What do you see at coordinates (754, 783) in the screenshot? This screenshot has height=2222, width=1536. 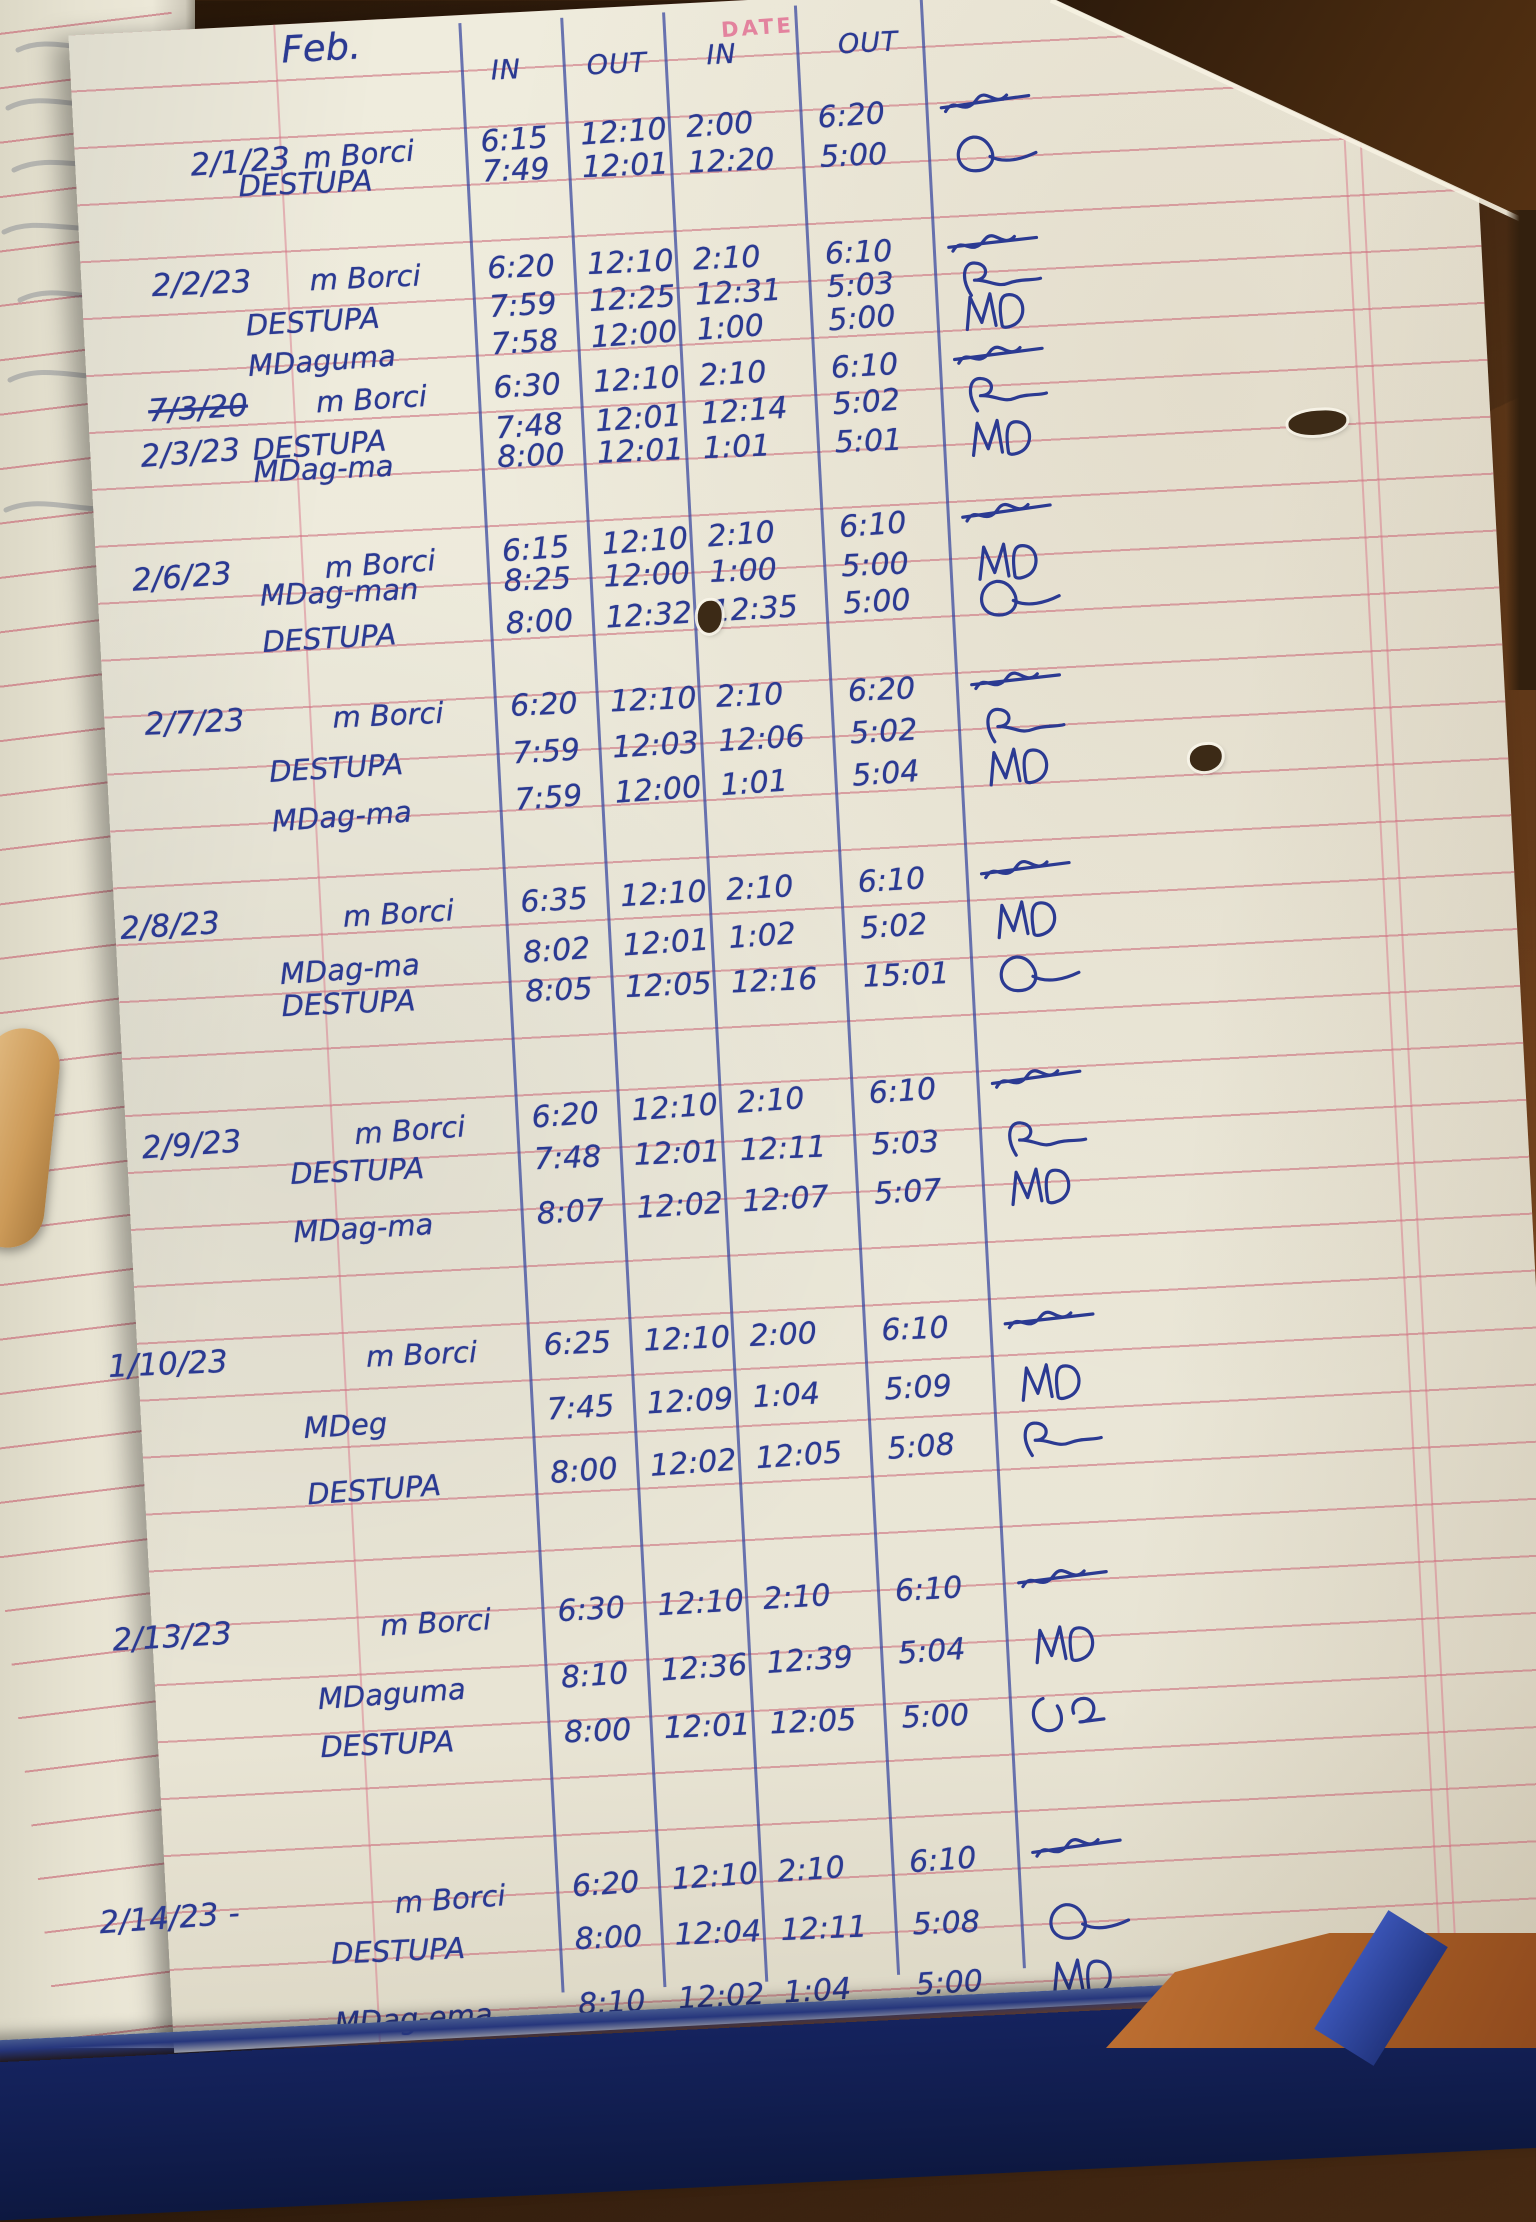 I see `time-in2-cell: 1:01` at bounding box center [754, 783].